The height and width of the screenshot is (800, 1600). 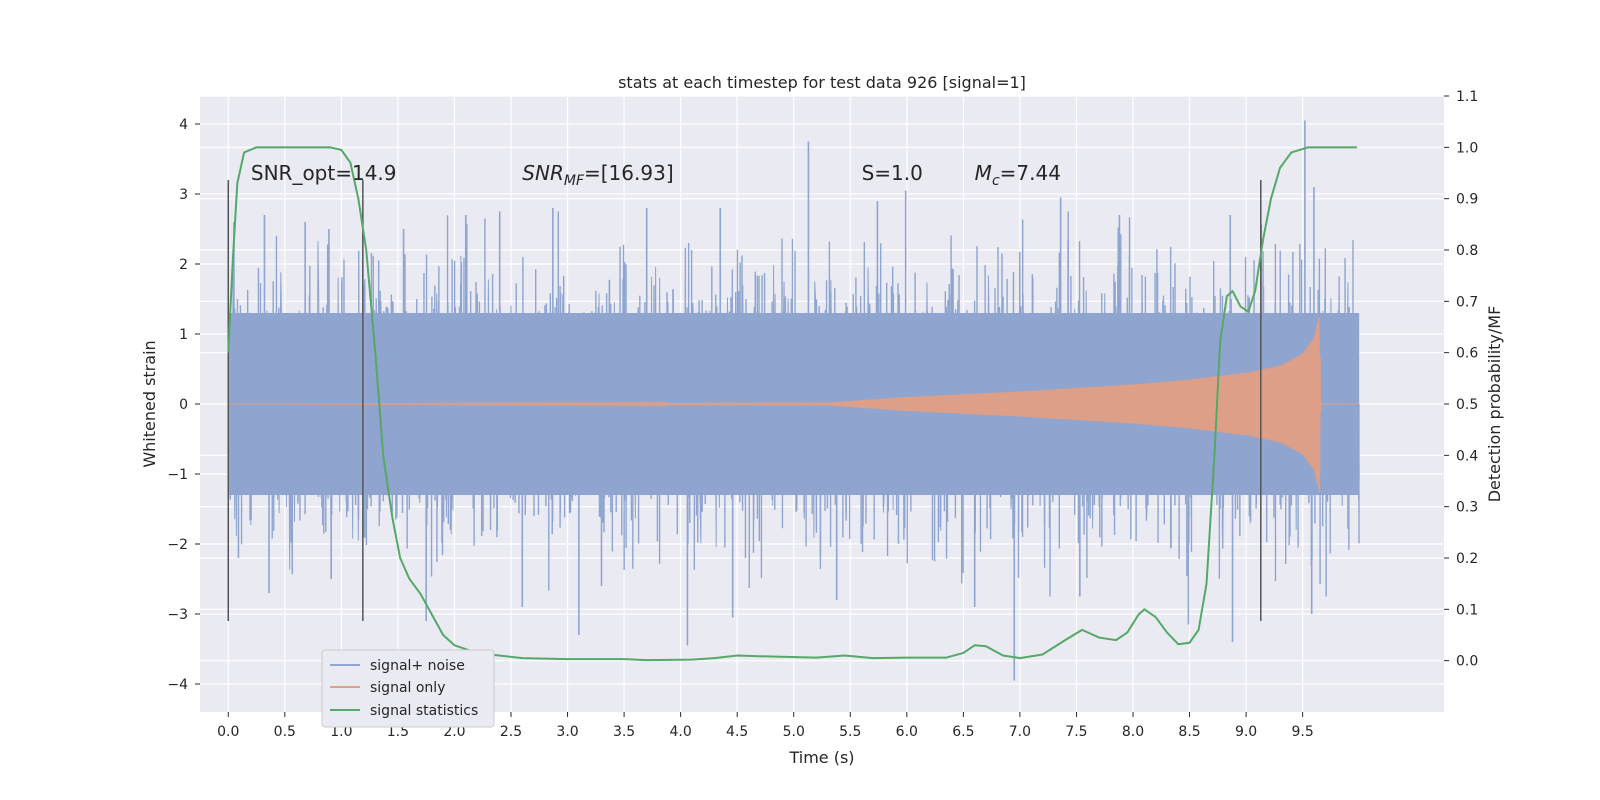 What do you see at coordinates (1246, 732) in the screenshot?
I see `x-tick-label: 9.0` at bounding box center [1246, 732].